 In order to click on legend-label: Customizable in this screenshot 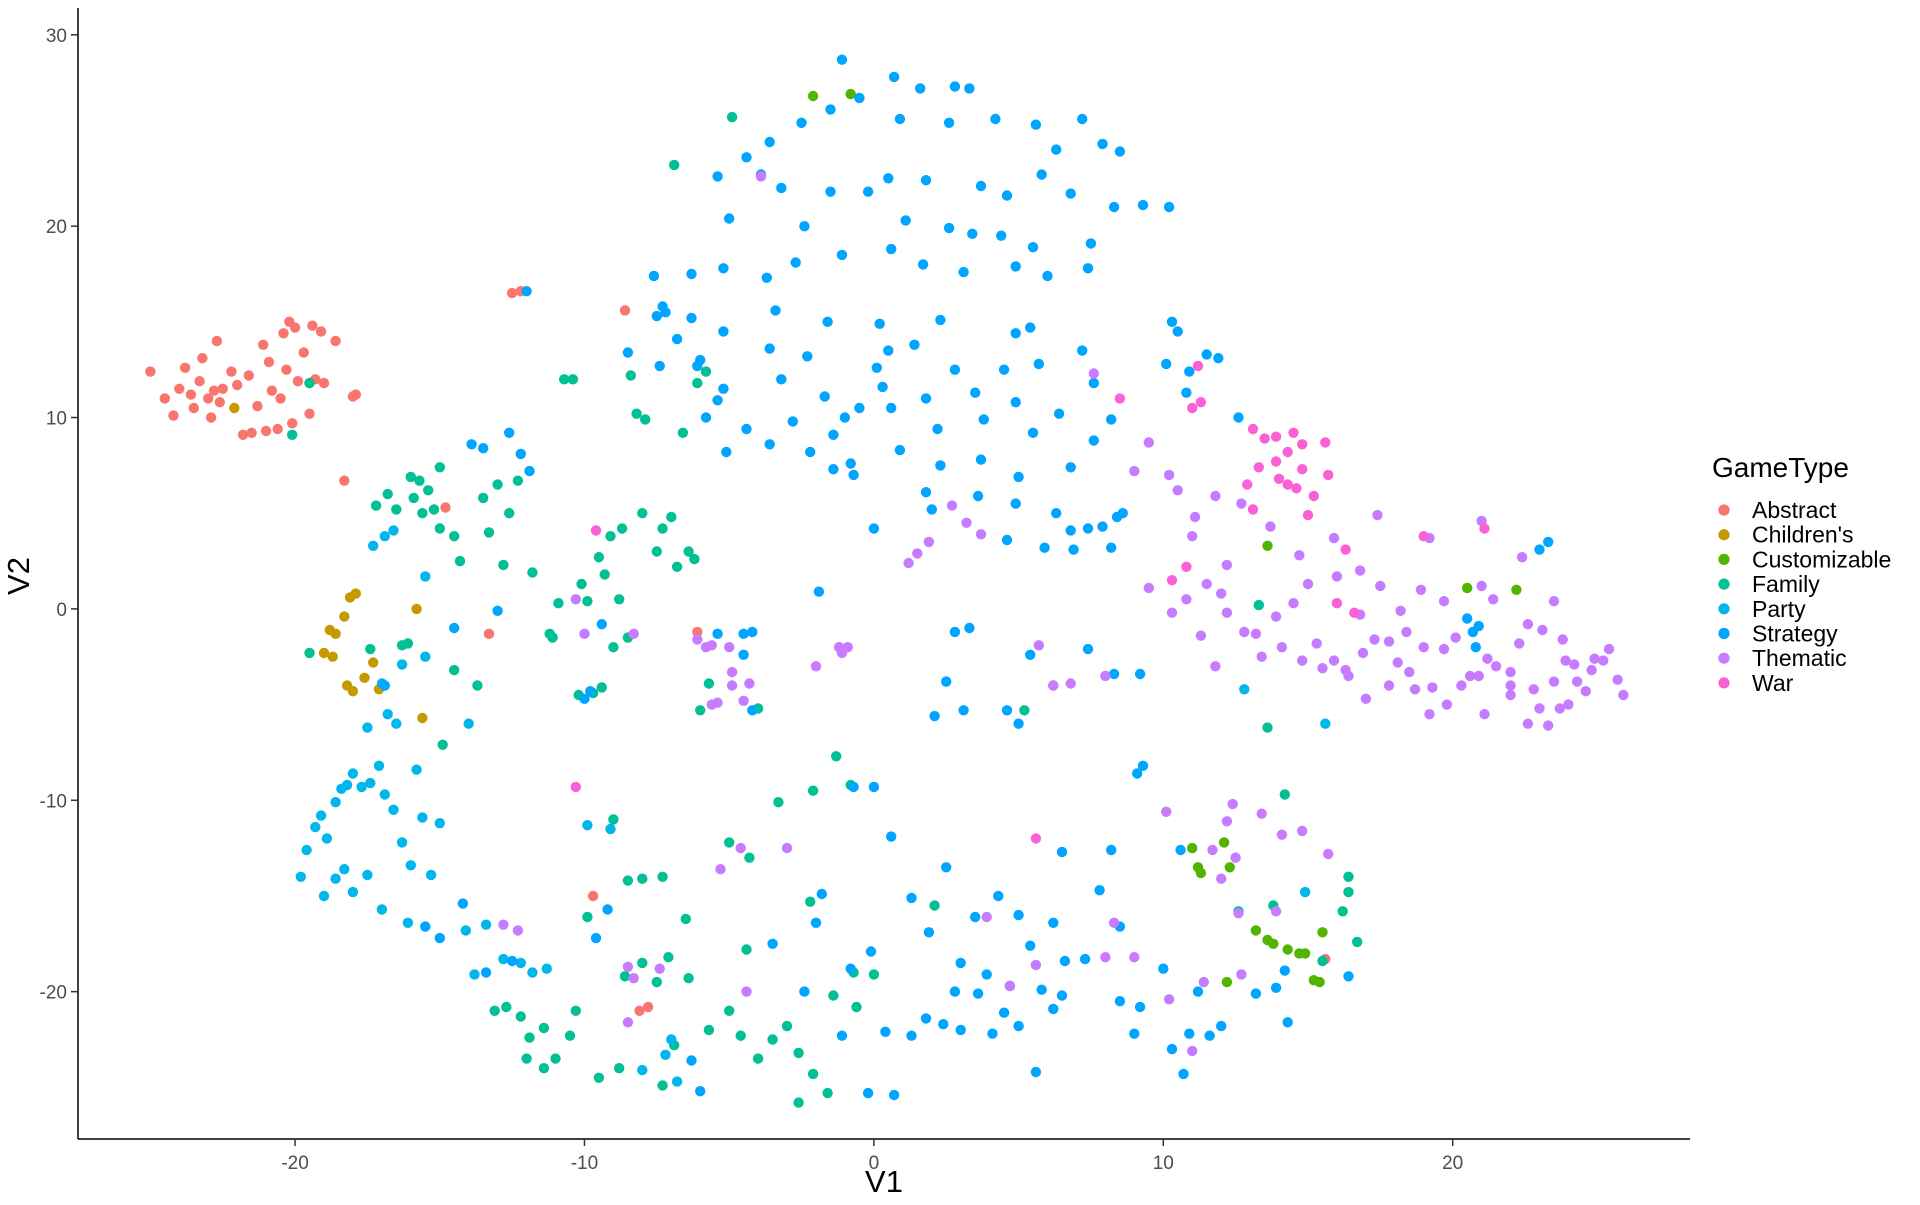, I will do `click(1821, 559)`.